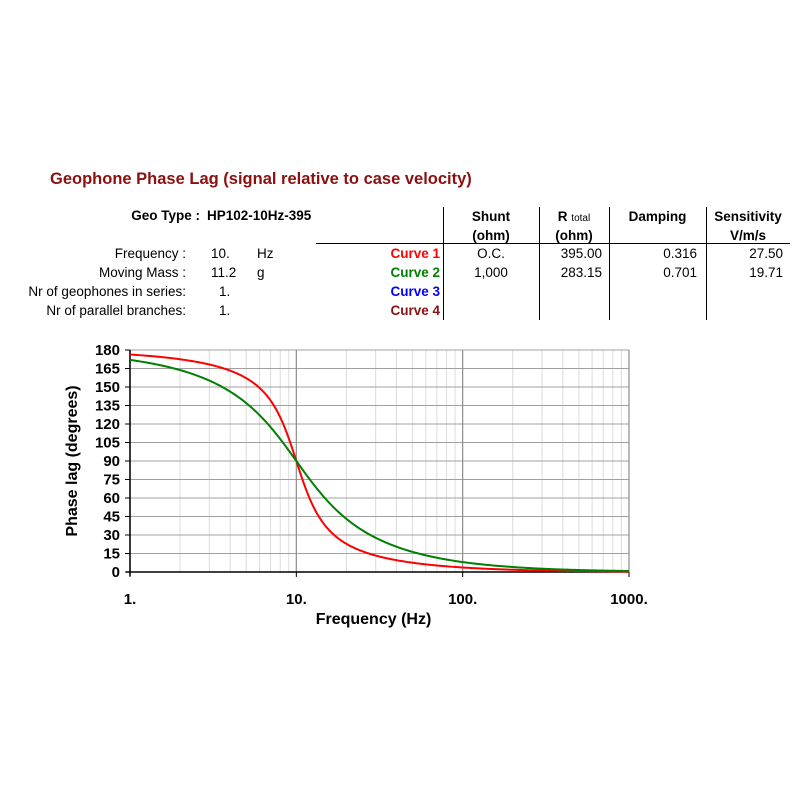 The image size is (805, 805). What do you see at coordinates (491, 235) in the screenshot?
I see `header-shunt-unit: (ohm)` at bounding box center [491, 235].